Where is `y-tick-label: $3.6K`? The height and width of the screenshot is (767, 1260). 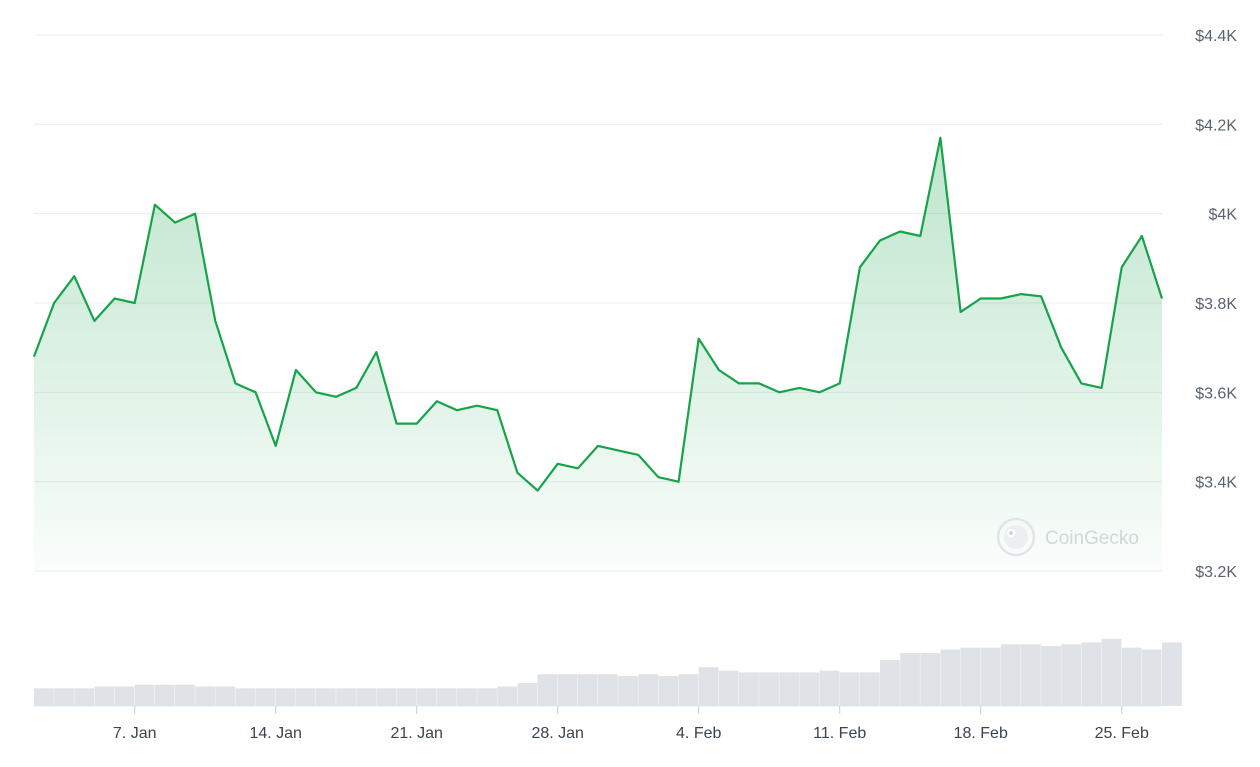 y-tick-label: $3.6K is located at coordinates (1216, 393).